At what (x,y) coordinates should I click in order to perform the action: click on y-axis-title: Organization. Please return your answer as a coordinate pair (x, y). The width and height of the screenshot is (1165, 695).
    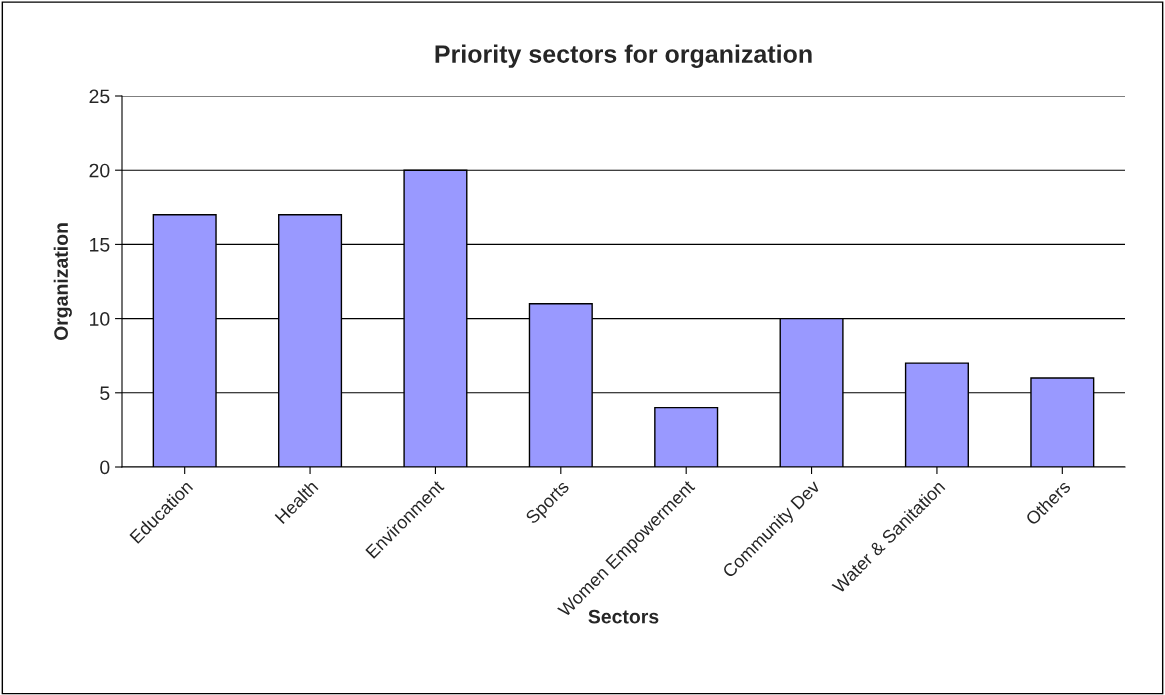
    Looking at the image, I should click on (62, 282).